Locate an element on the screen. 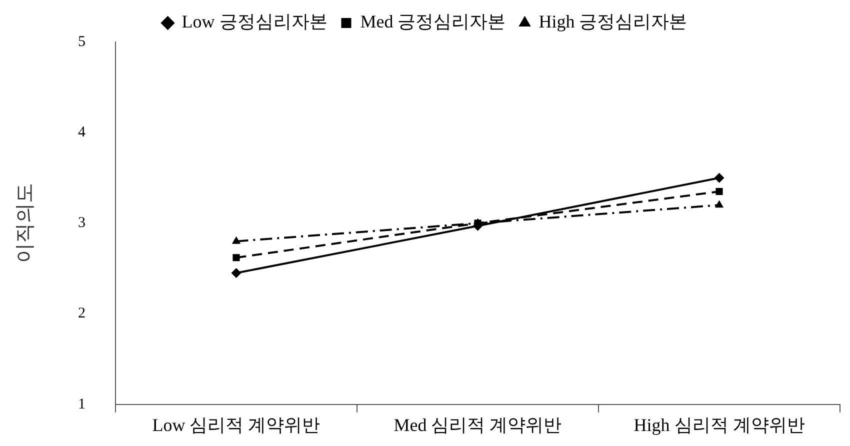 The image size is (850, 446). y-axis-title: 이직의도 is located at coordinates (24, 223).